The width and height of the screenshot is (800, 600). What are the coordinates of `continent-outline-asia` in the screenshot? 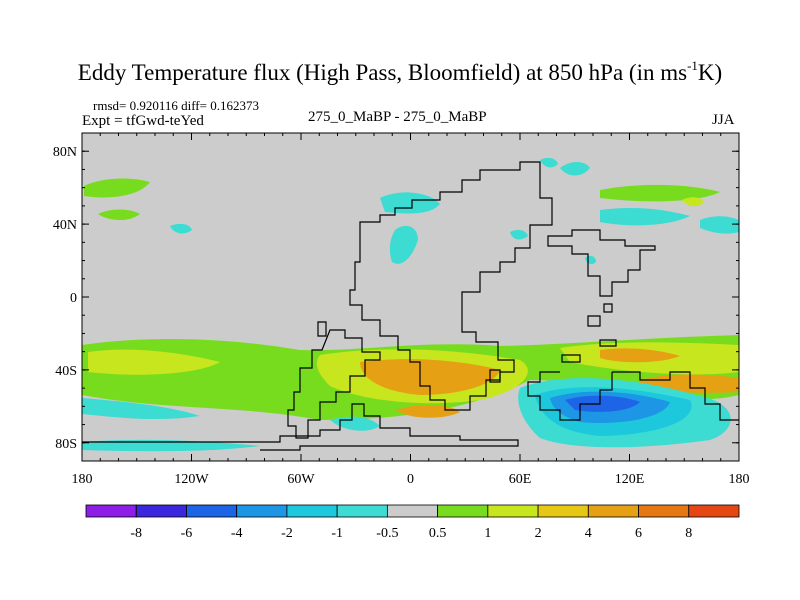 It's located at (601, 263).